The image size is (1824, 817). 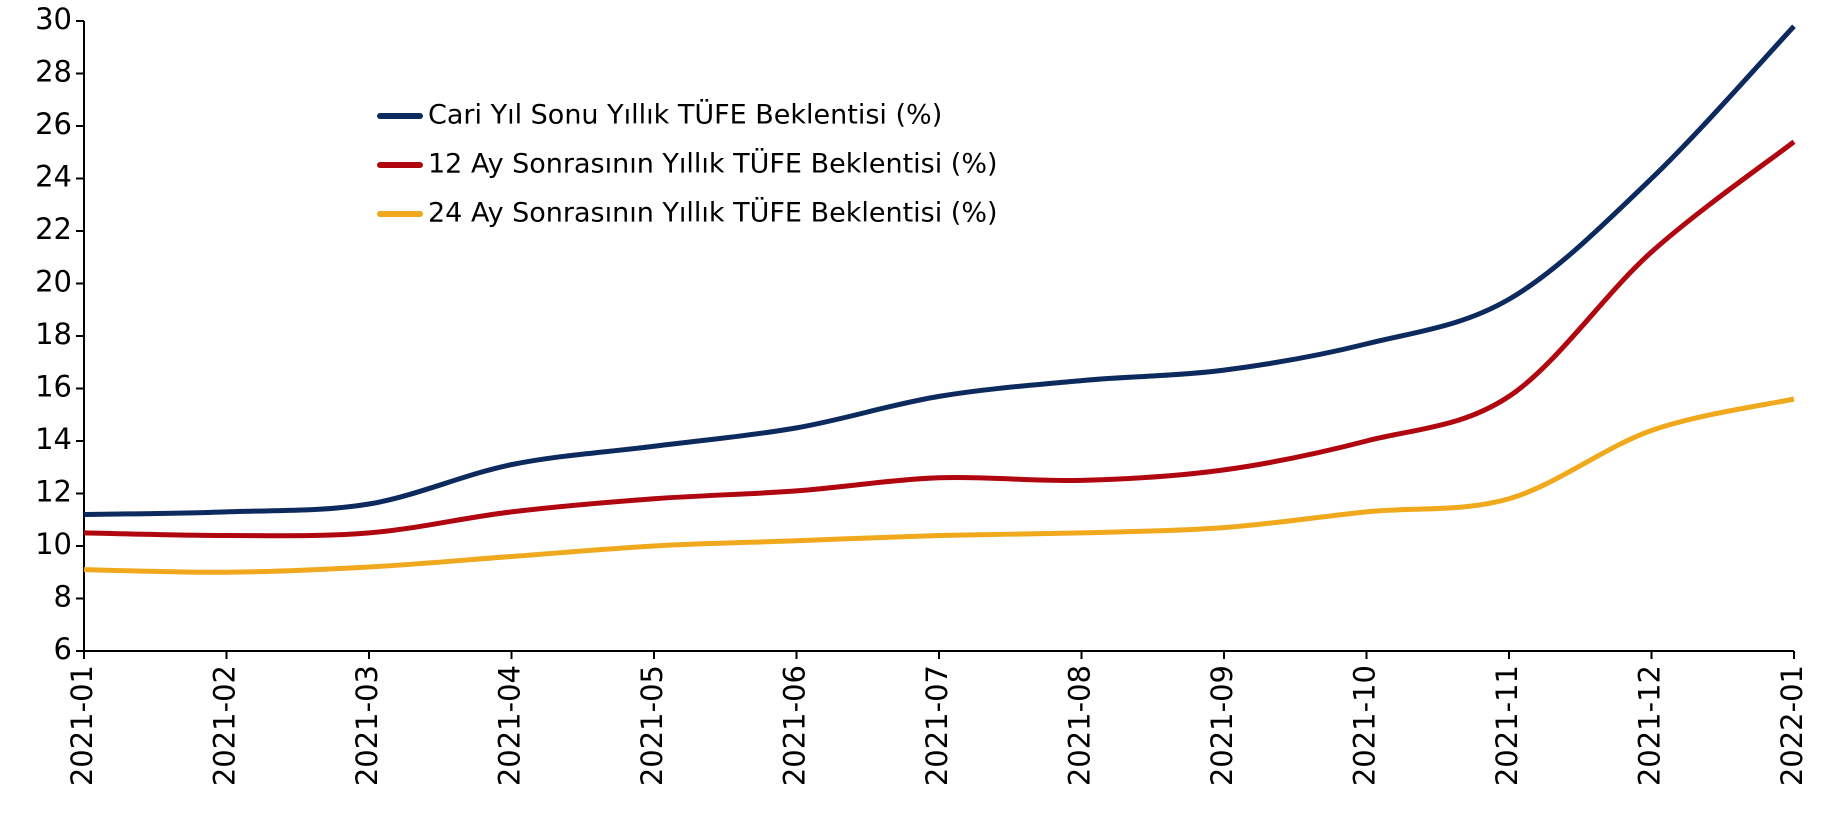 What do you see at coordinates (53, 439) in the screenshot?
I see `y-tick-label: 14` at bounding box center [53, 439].